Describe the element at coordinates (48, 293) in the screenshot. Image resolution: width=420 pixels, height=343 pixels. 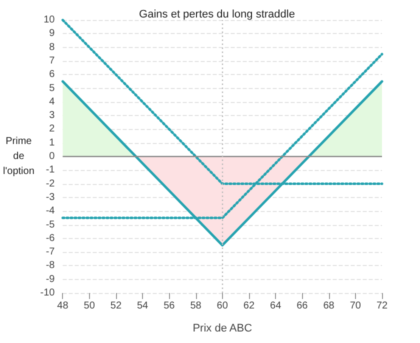
I see `y-tick-label: -10` at that location.